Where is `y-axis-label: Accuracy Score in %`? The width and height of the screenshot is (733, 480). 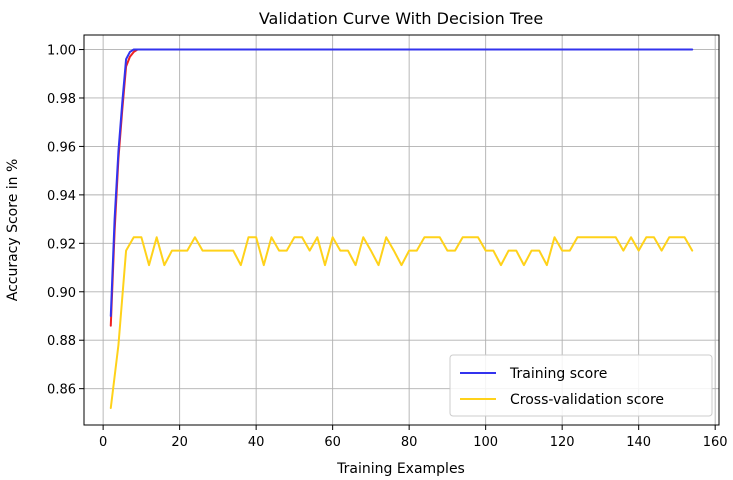
y-axis-label: Accuracy Score in % is located at coordinates (13, 230).